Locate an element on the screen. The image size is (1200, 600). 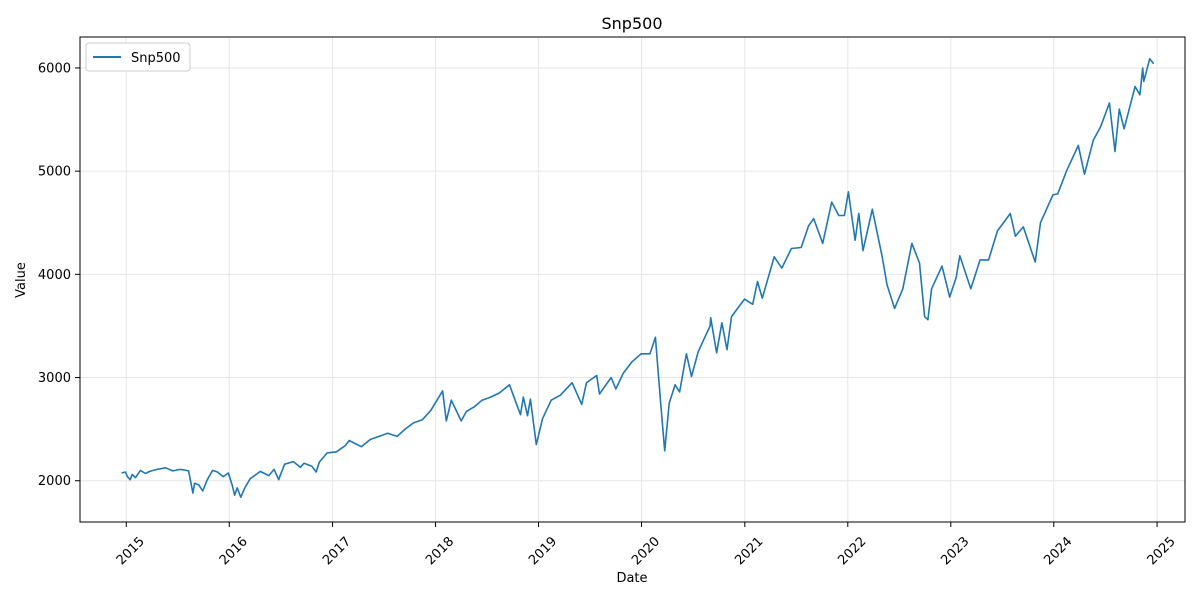
legend-label: Snp500 is located at coordinates (156, 58).